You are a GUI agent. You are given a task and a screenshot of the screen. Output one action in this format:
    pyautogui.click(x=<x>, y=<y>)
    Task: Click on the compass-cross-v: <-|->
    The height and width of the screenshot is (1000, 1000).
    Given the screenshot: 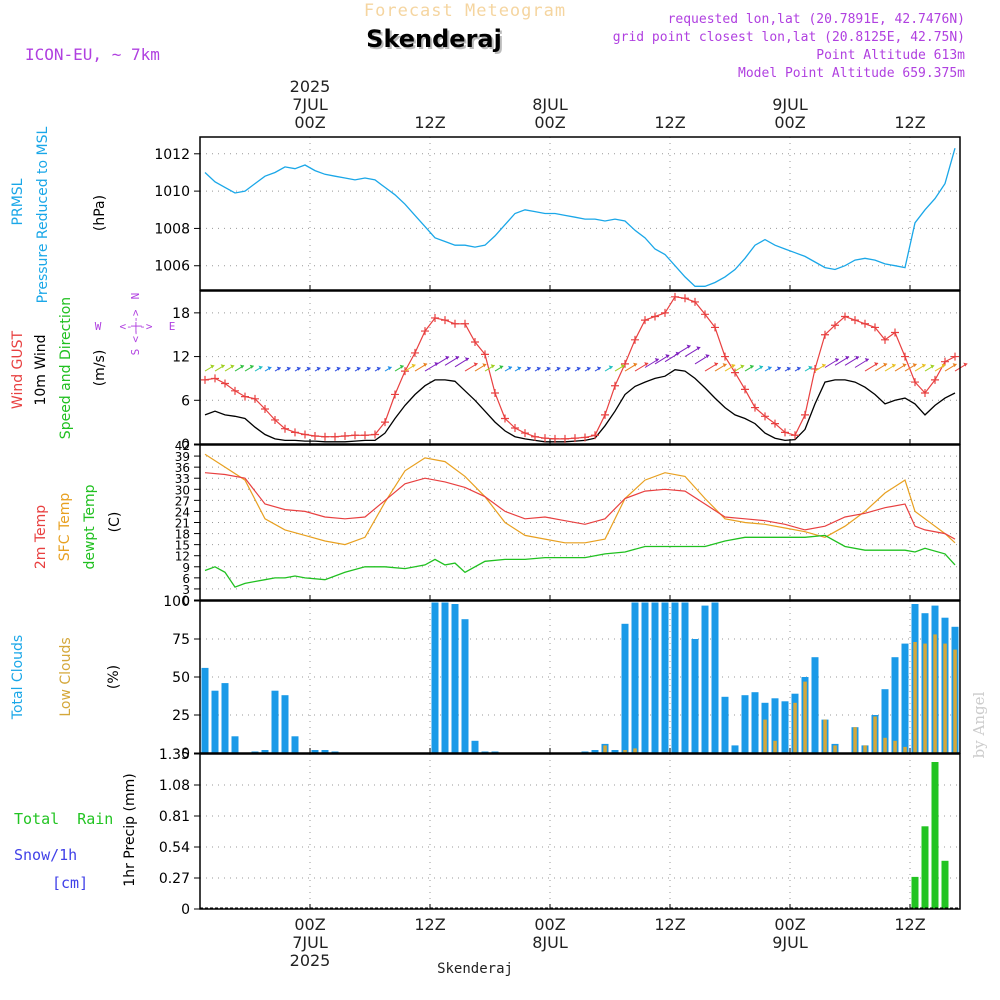 What is the action you would take?
    pyautogui.click(x=135, y=325)
    